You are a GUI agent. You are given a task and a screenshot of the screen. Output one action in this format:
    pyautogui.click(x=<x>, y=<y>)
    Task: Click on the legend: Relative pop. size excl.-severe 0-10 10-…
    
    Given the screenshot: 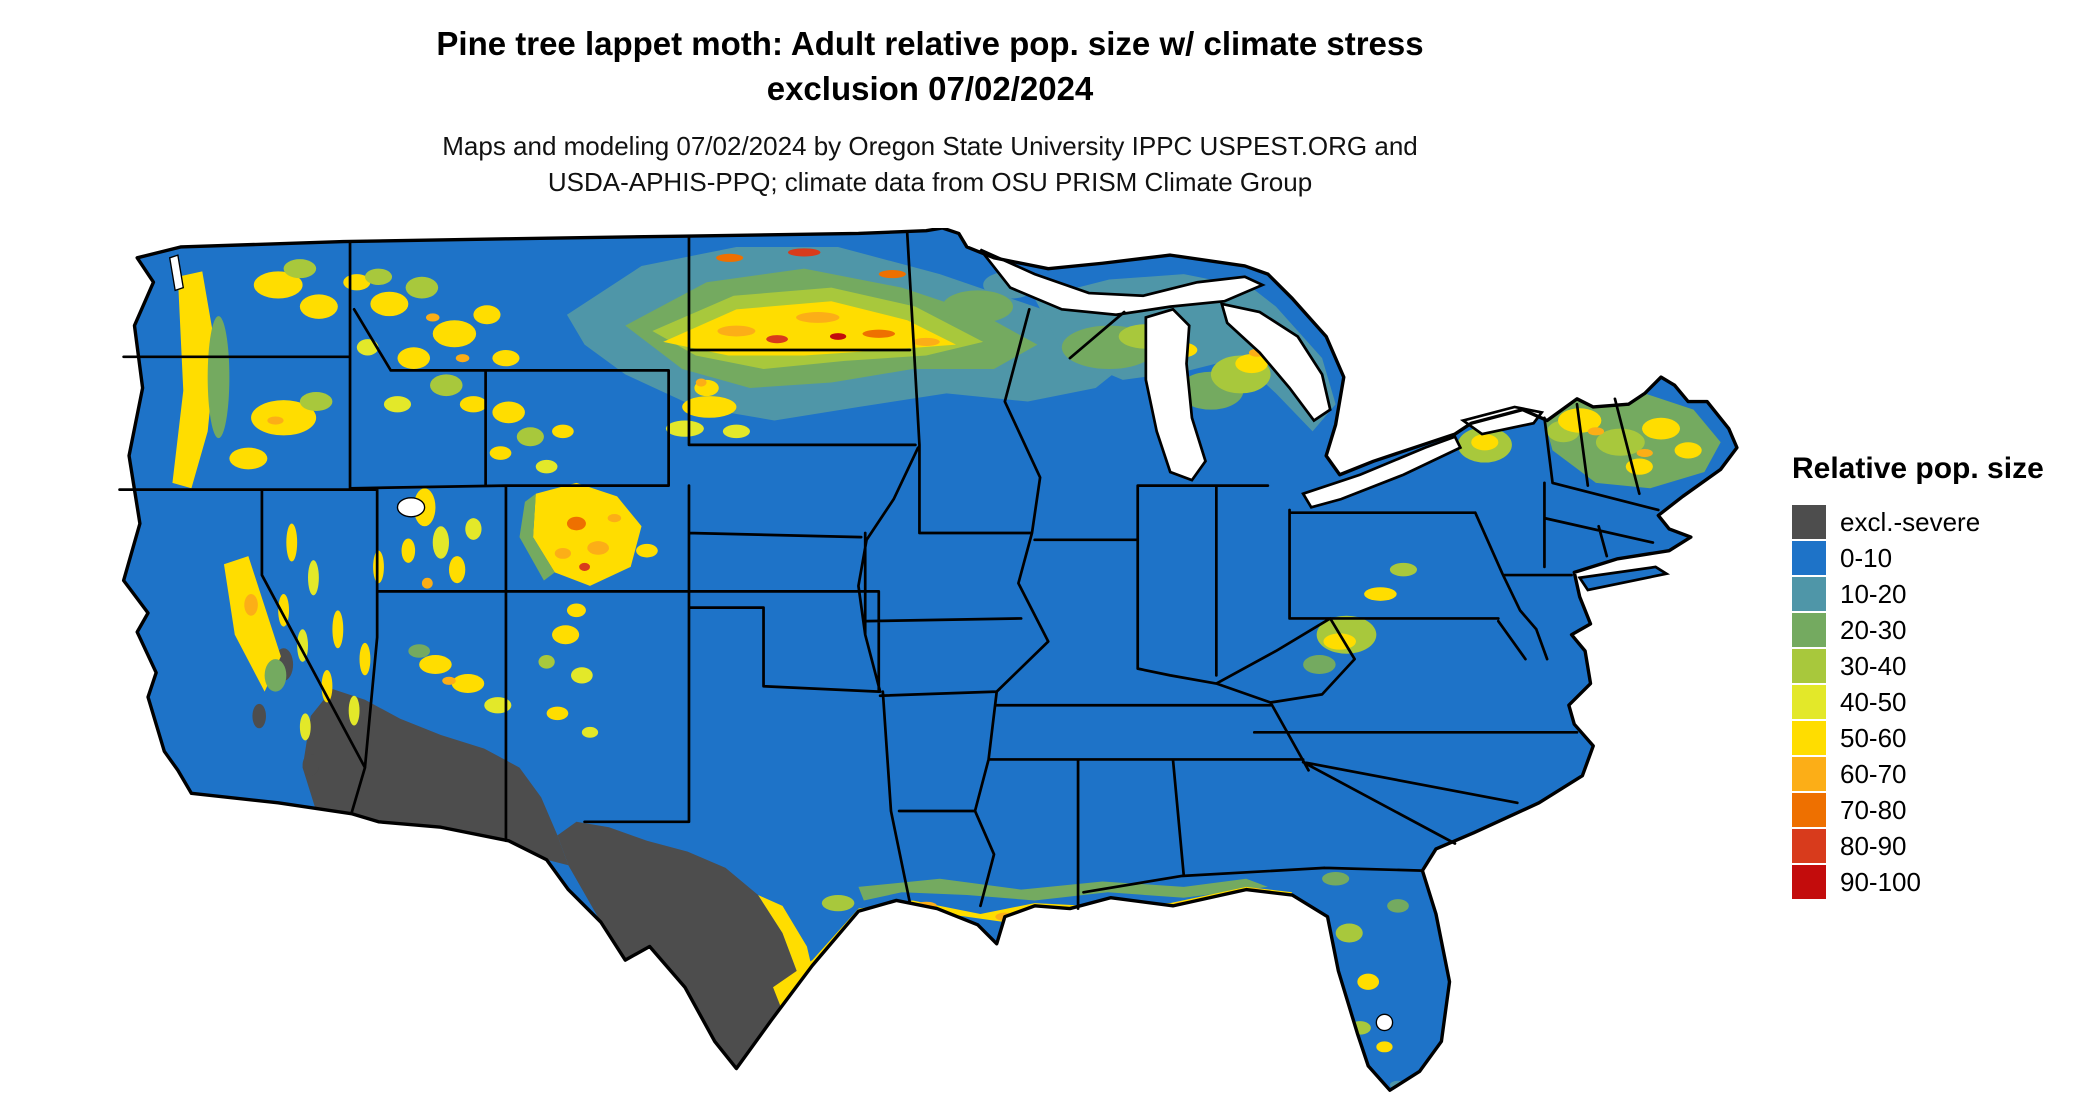 What is the action you would take?
    pyautogui.click(x=1918, y=676)
    